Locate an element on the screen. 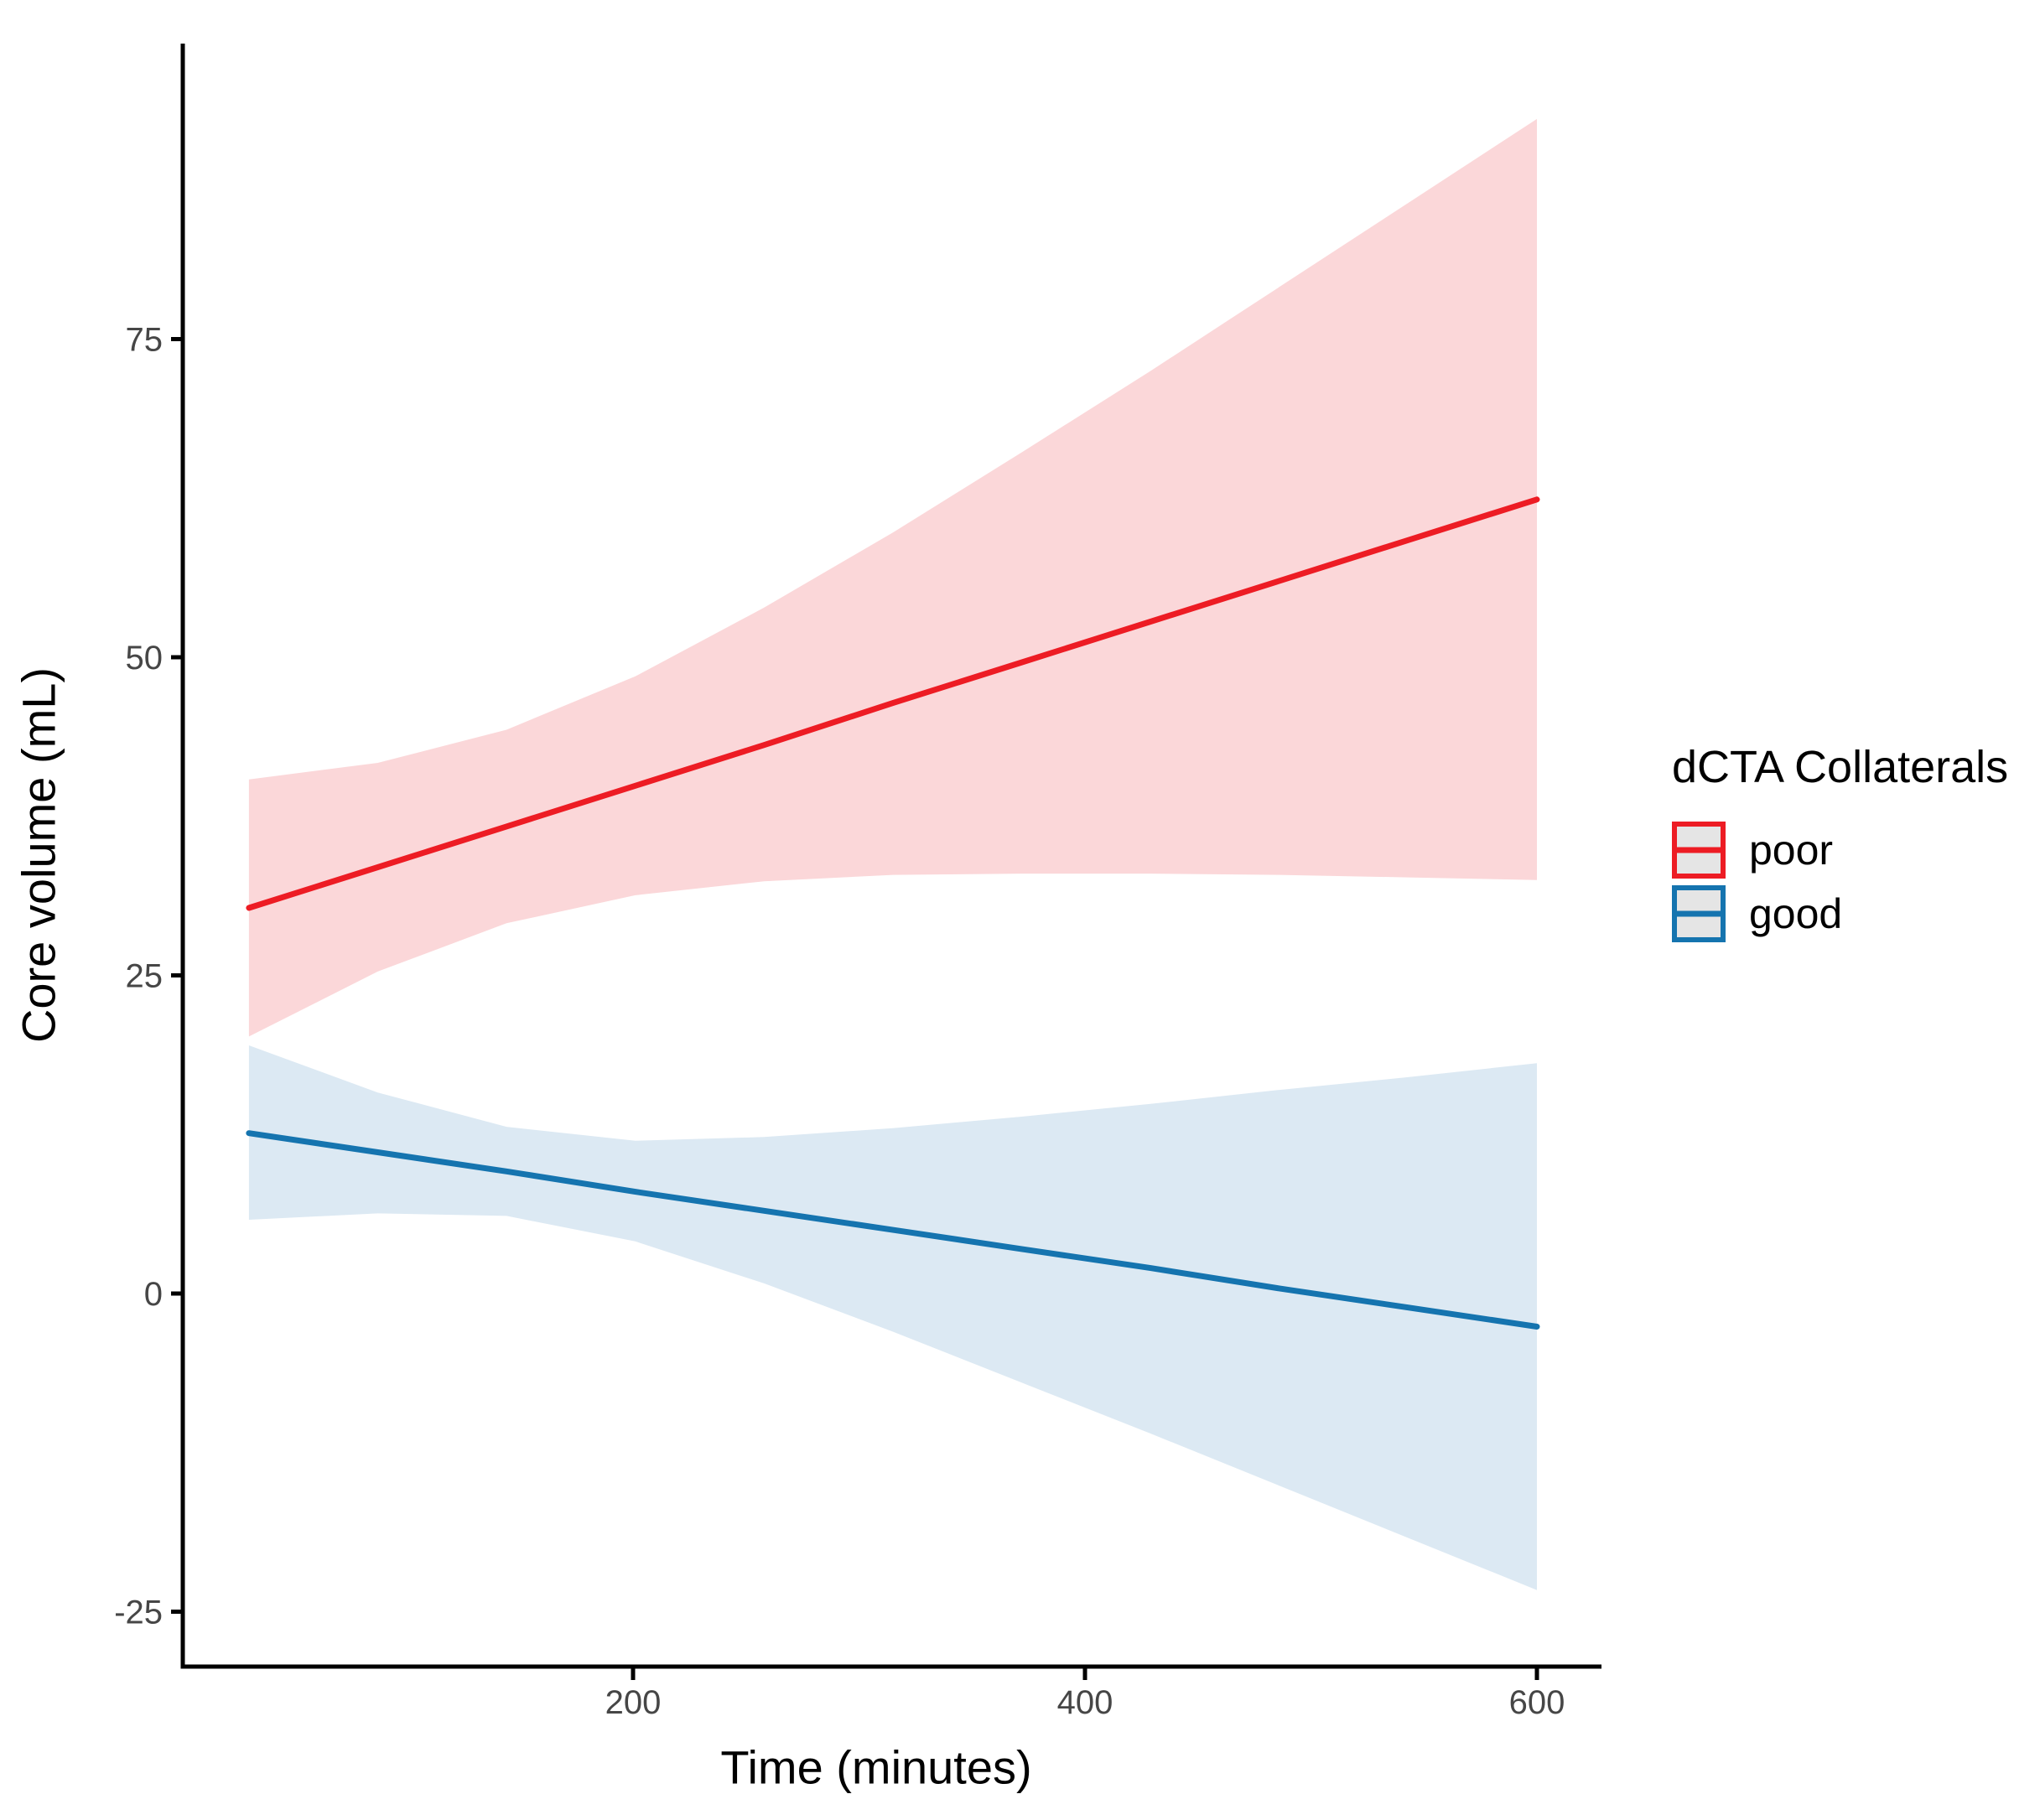  y-axis-title: Core volume (mL) is located at coordinates (38, 855).